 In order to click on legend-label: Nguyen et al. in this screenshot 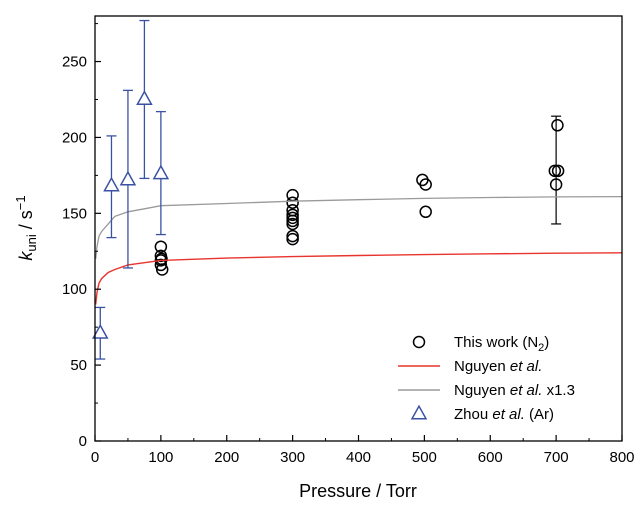, I will do `click(498, 366)`.